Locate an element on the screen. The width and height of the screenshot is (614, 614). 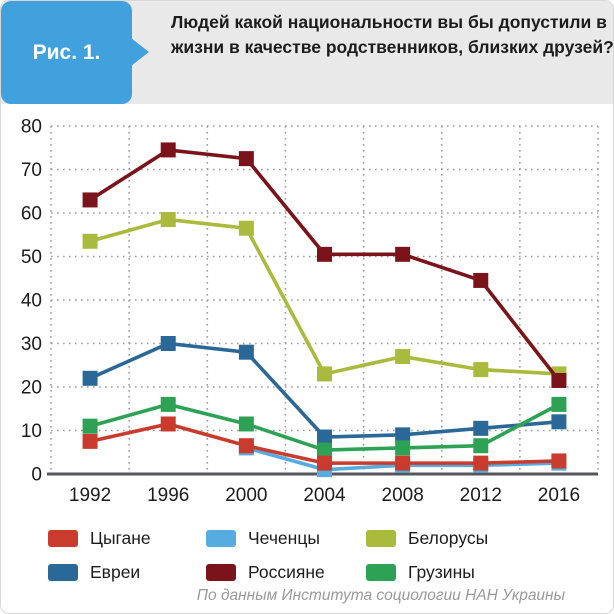
legend-item-4: Евреи is located at coordinates (127, 572).